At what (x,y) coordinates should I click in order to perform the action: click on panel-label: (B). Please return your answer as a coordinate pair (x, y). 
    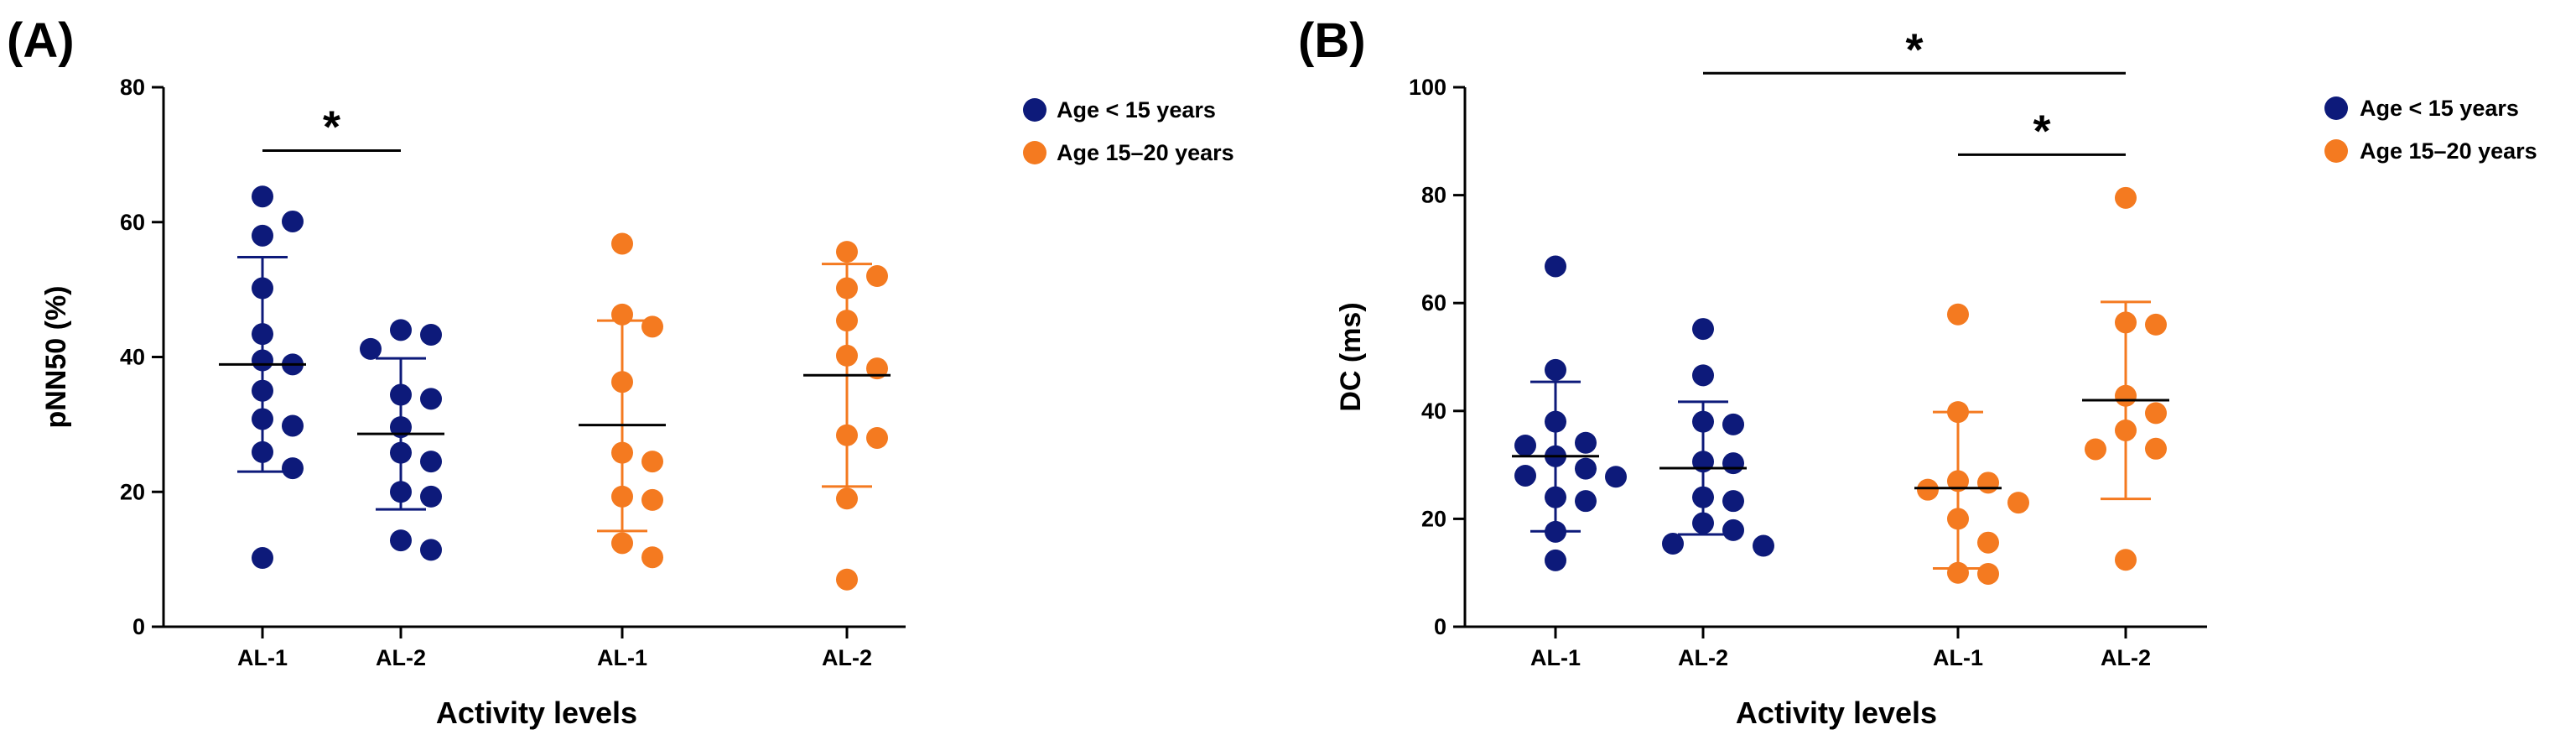
    Looking at the image, I should click on (1332, 40).